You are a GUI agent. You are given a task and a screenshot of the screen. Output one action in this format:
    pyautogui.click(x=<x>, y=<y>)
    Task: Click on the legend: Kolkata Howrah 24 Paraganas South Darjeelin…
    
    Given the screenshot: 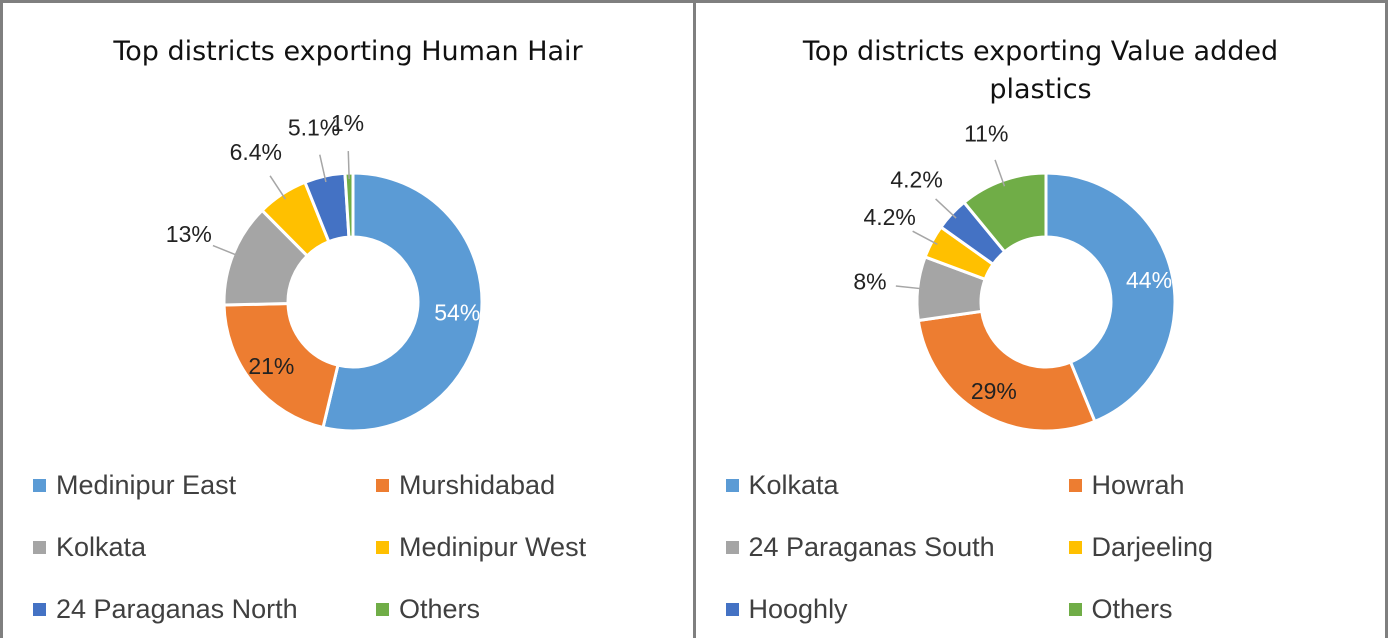 What is the action you would take?
    pyautogui.click(x=1047, y=547)
    